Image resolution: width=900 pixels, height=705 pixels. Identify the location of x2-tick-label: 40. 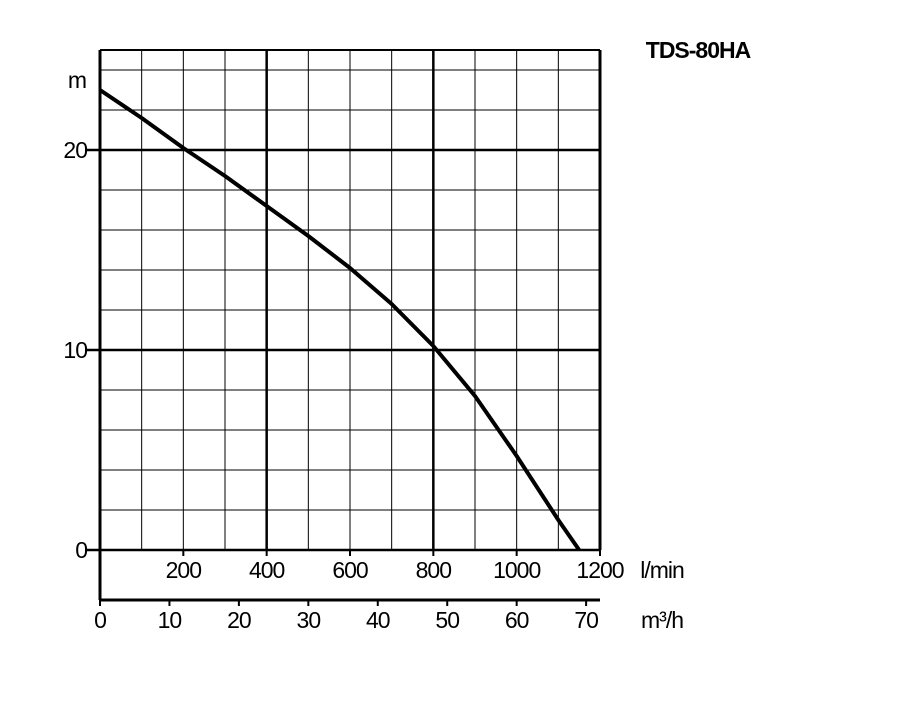
(378, 620).